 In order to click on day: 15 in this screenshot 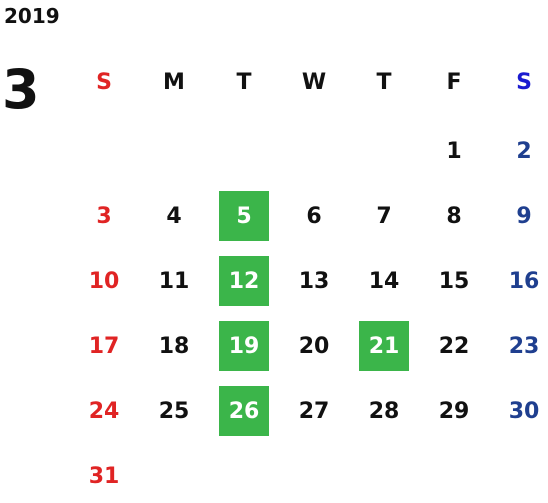, I will do `click(454, 281)`.